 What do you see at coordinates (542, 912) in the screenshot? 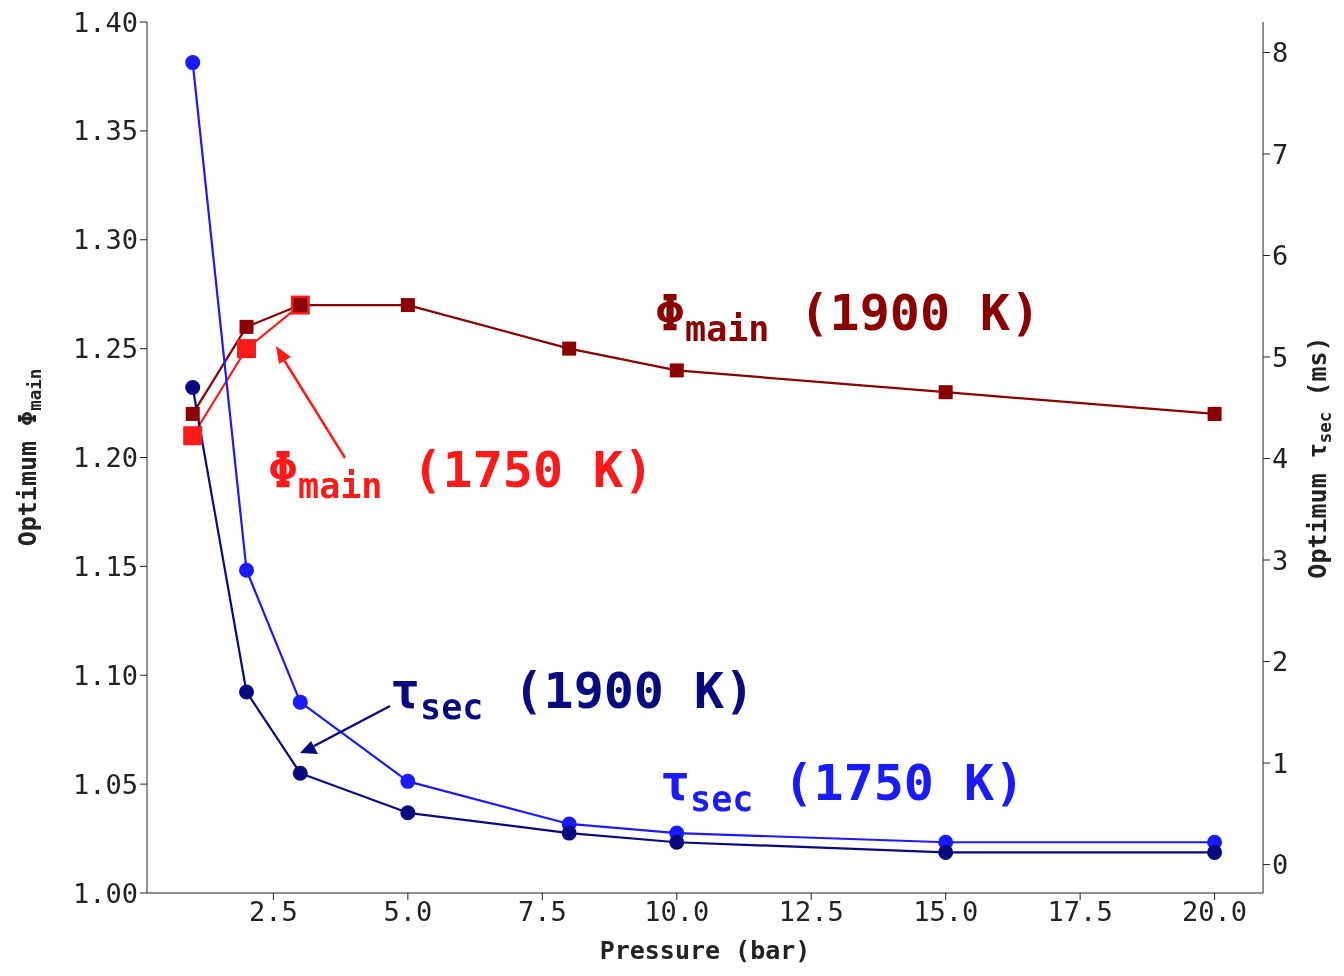
I see `x-tick-label: 7.5` at bounding box center [542, 912].